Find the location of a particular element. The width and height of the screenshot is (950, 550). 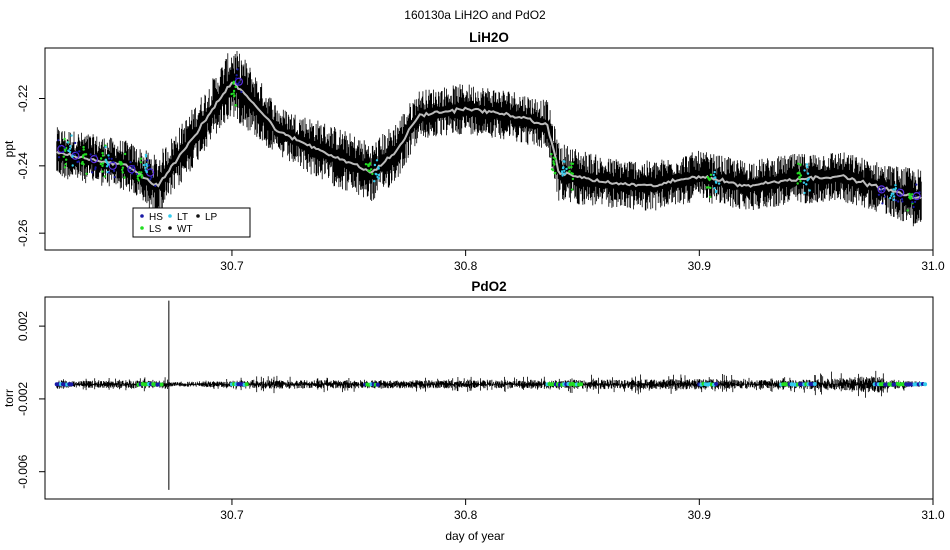

x-tick-label: 30.8 is located at coordinates (466, 515).